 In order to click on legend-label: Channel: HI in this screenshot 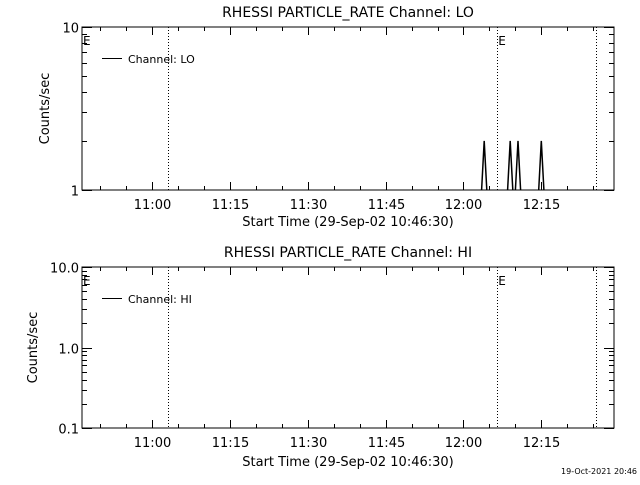, I will do `click(160, 299)`.